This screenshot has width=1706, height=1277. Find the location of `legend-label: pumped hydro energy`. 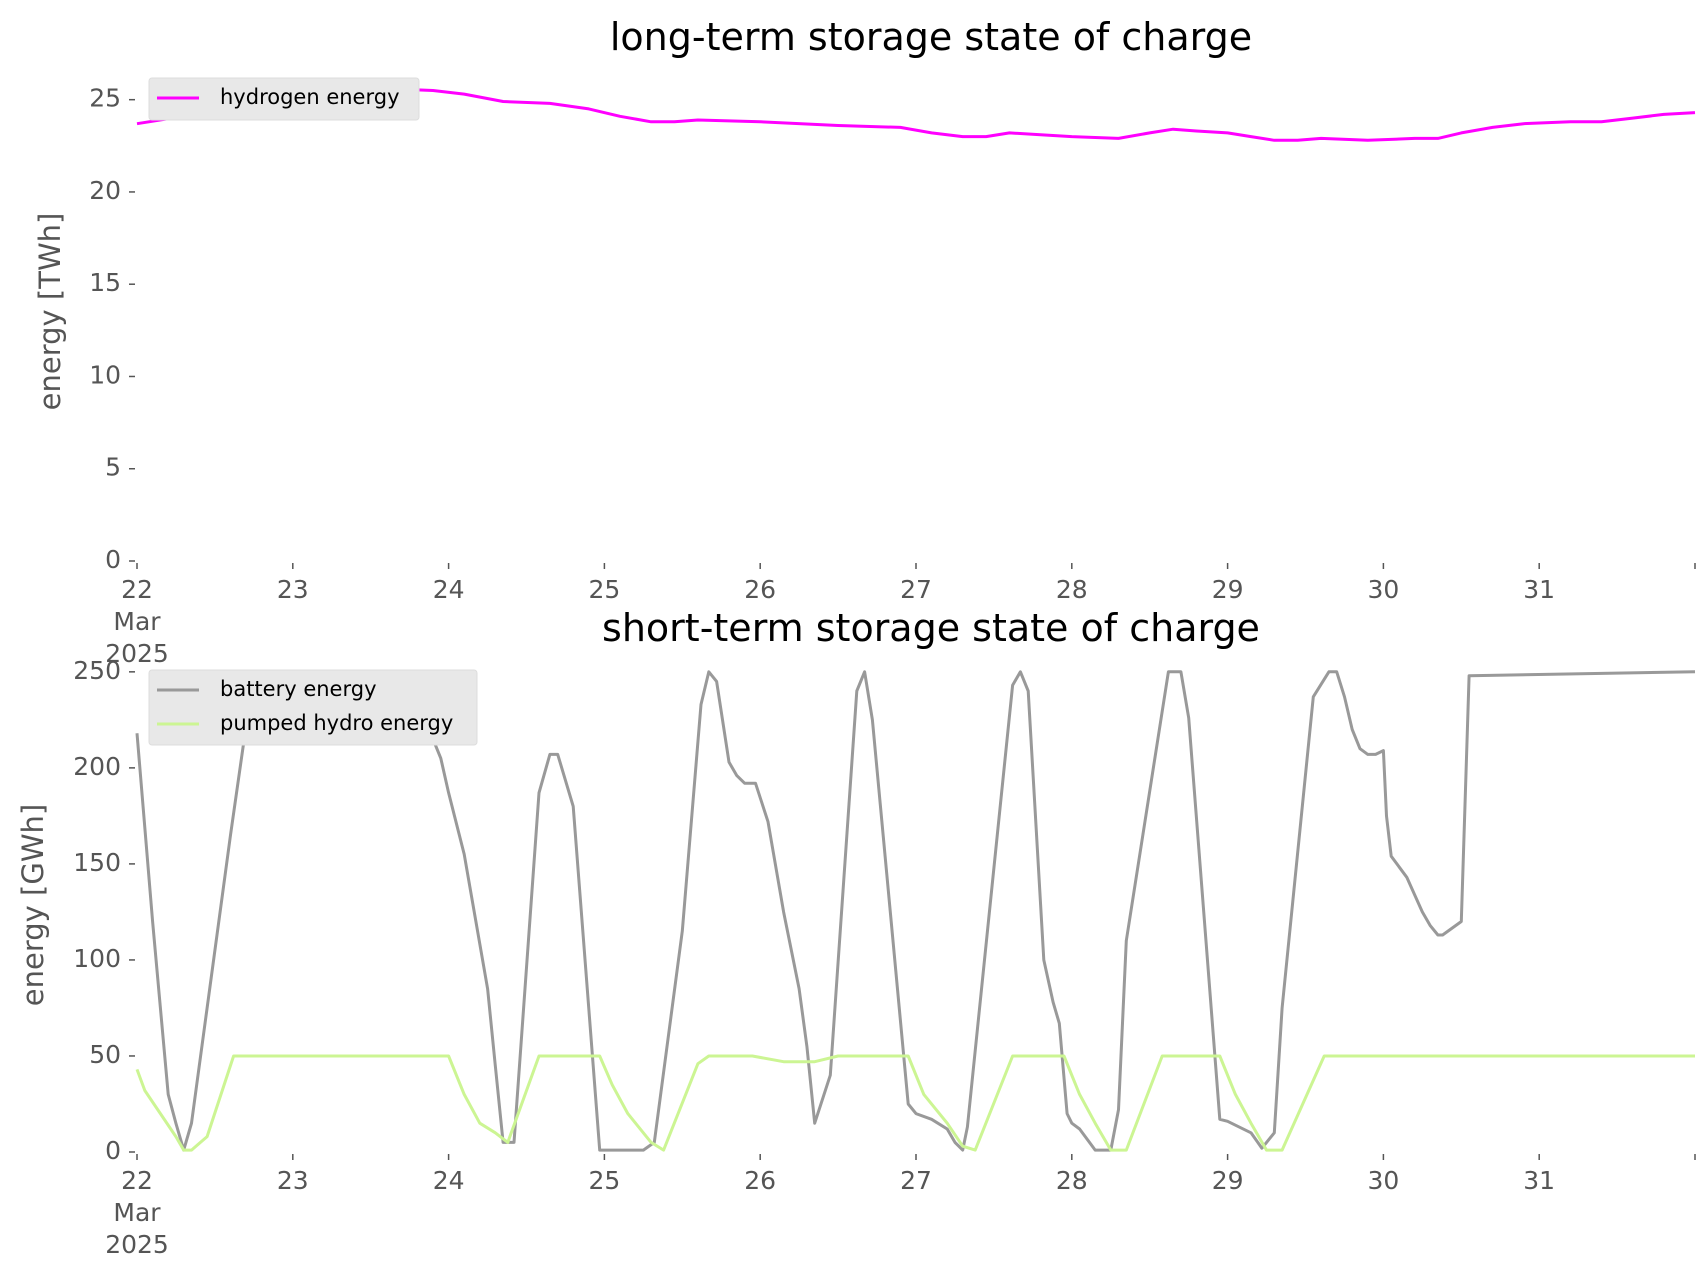

legend-label: pumped hydro energy is located at coordinates (336, 723).